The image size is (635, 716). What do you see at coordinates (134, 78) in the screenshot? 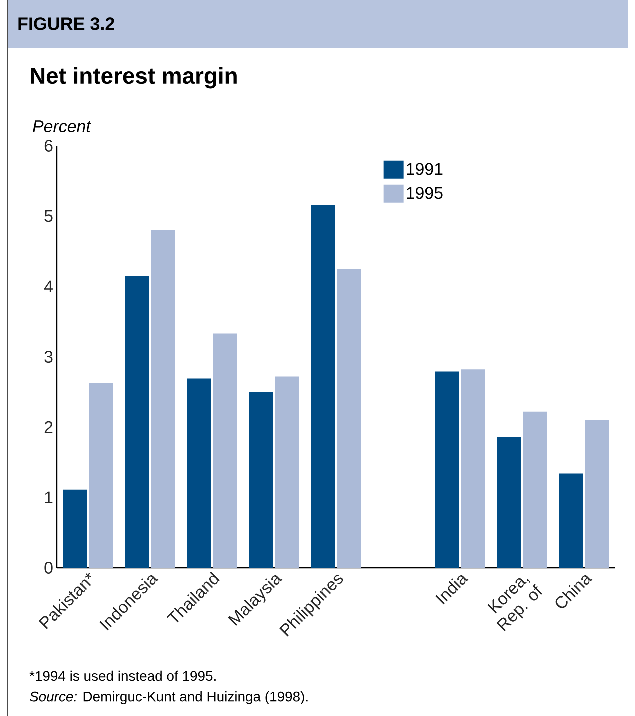
I see `chart-title: Net interest margin` at bounding box center [134, 78].